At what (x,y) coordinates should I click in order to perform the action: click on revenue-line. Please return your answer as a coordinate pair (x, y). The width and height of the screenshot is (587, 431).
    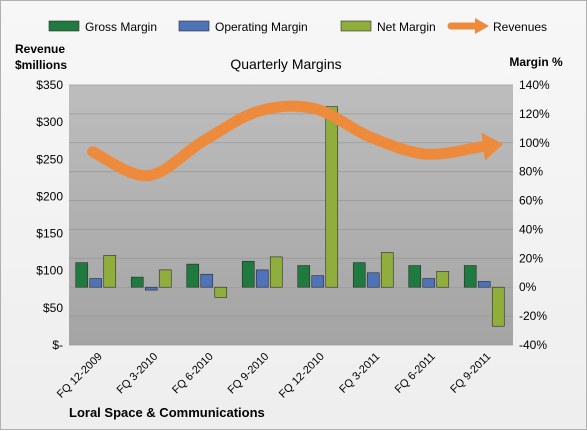
    Looking at the image, I should click on (295, 141).